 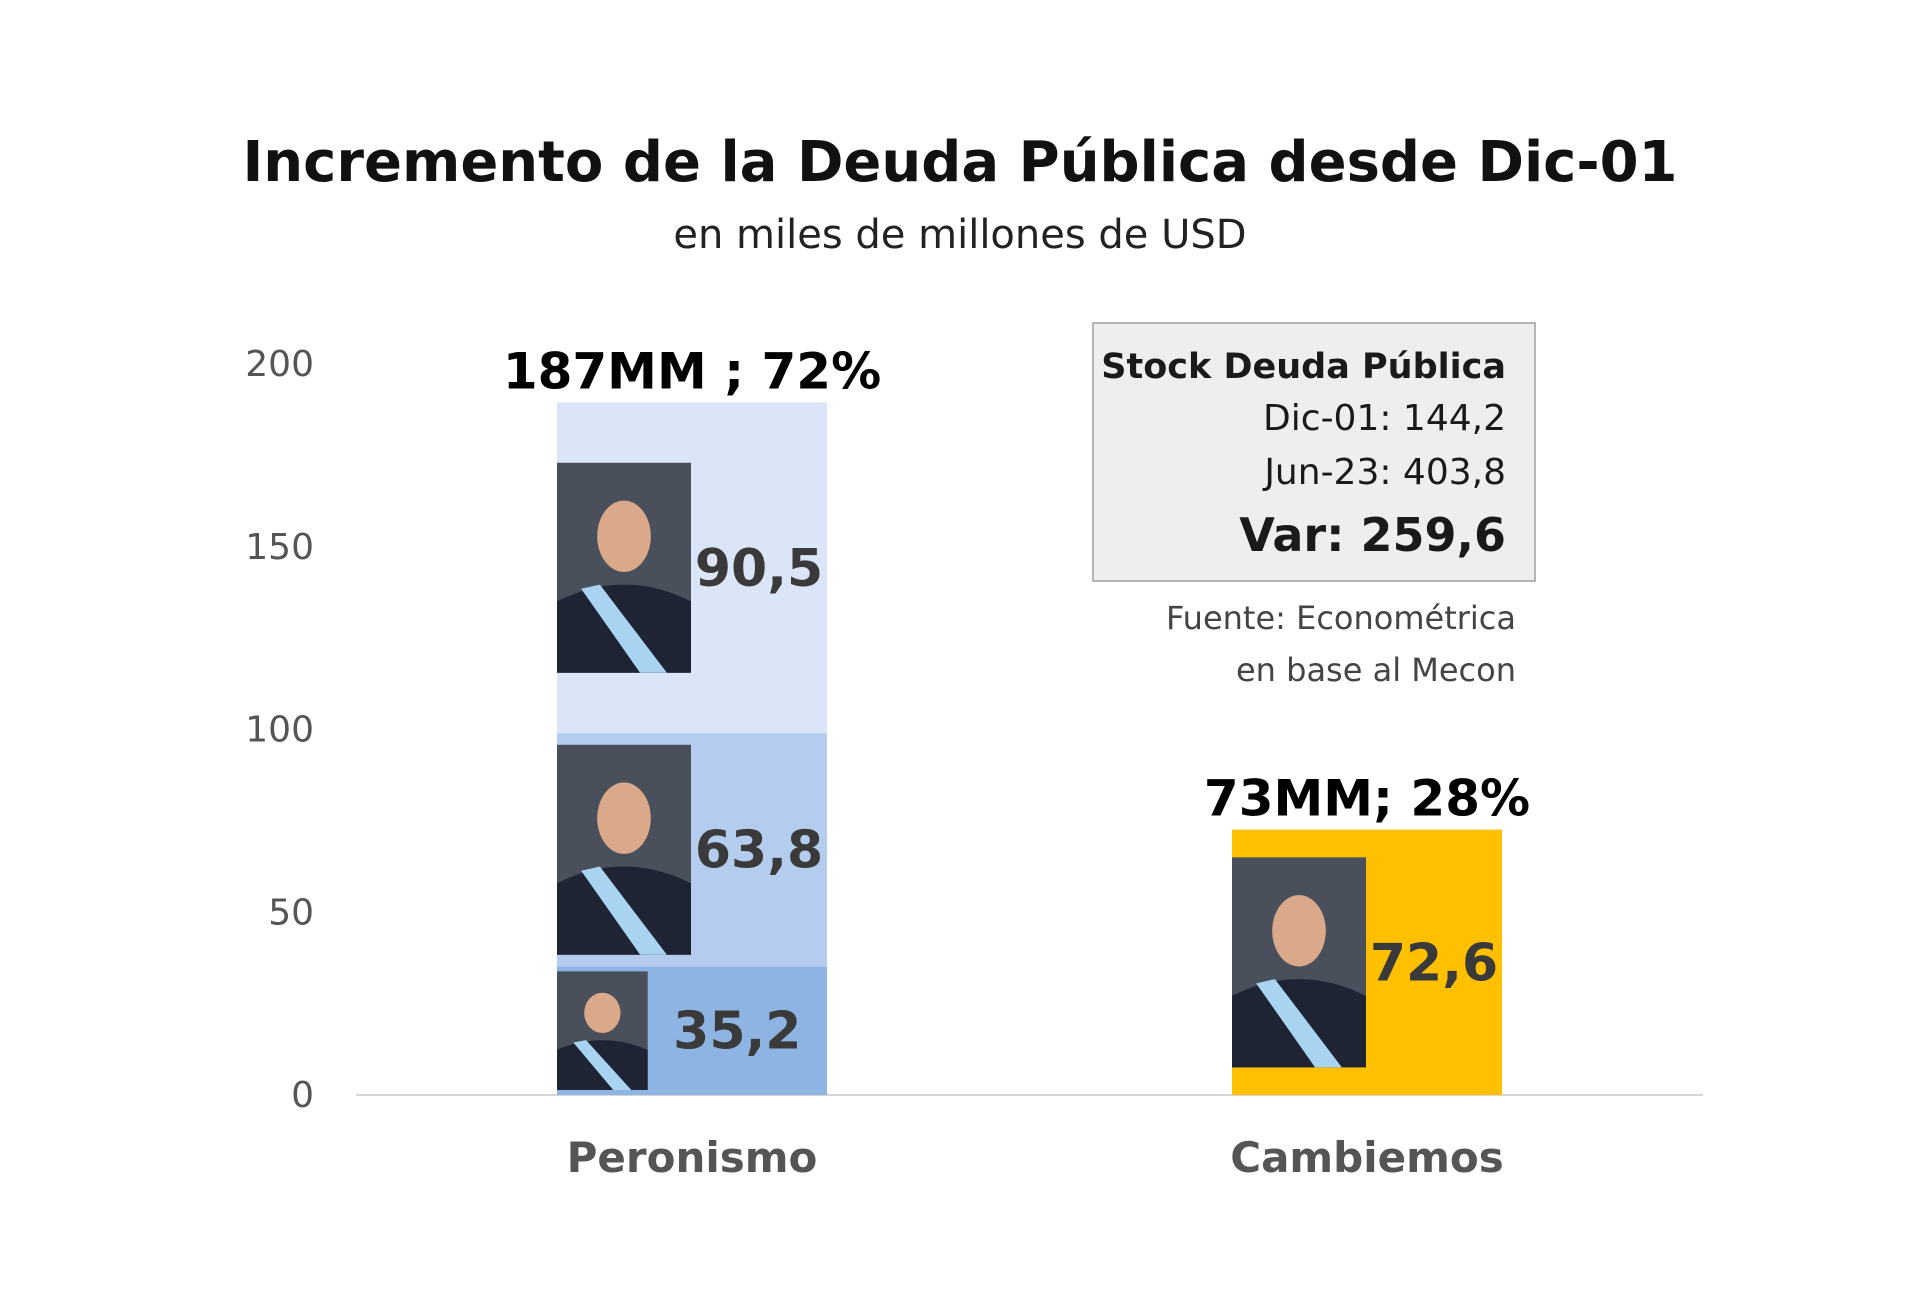 What do you see at coordinates (737, 1032) in the screenshot?
I see `segment-value-label: 35,2` at bounding box center [737, 1032].